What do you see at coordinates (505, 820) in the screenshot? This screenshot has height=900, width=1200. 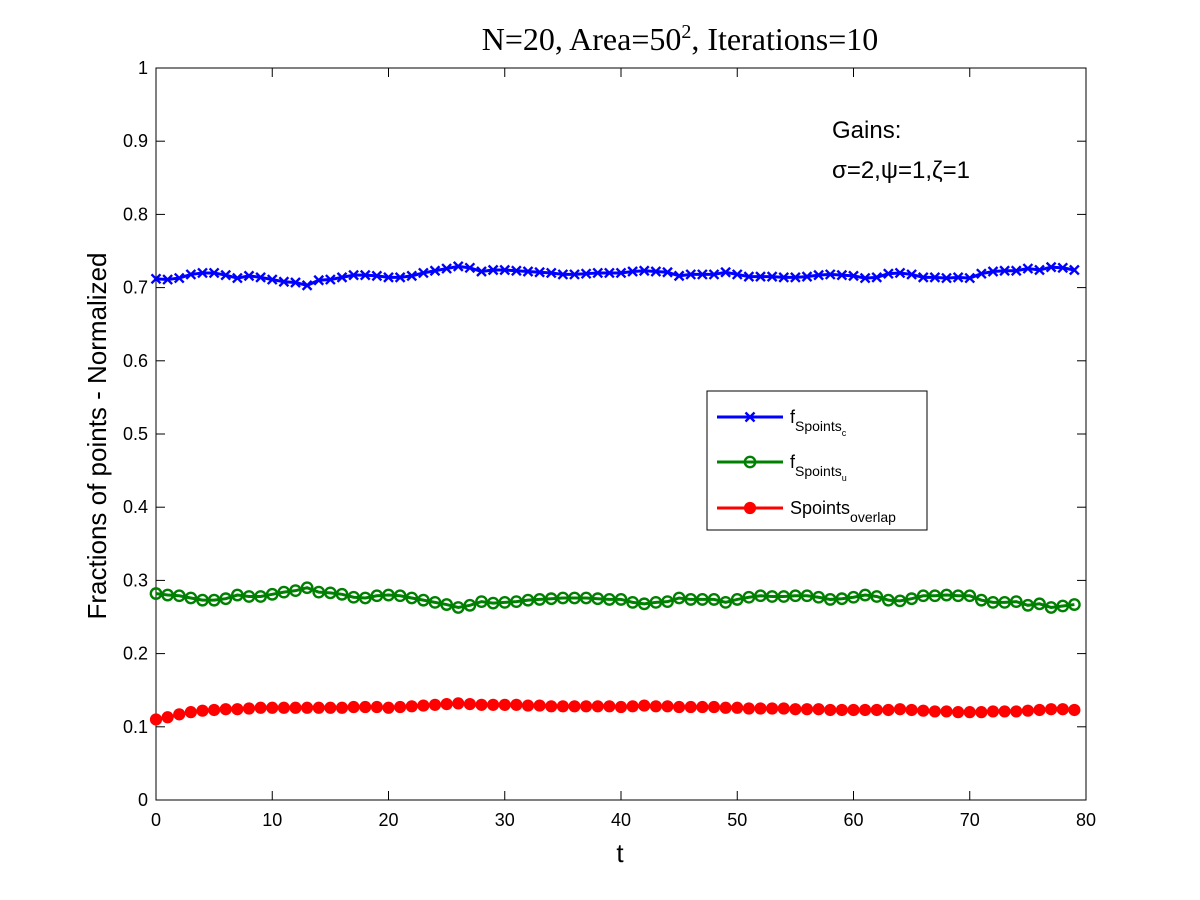 I see `x-tick-label: 30` at bounding box center [505, 820].